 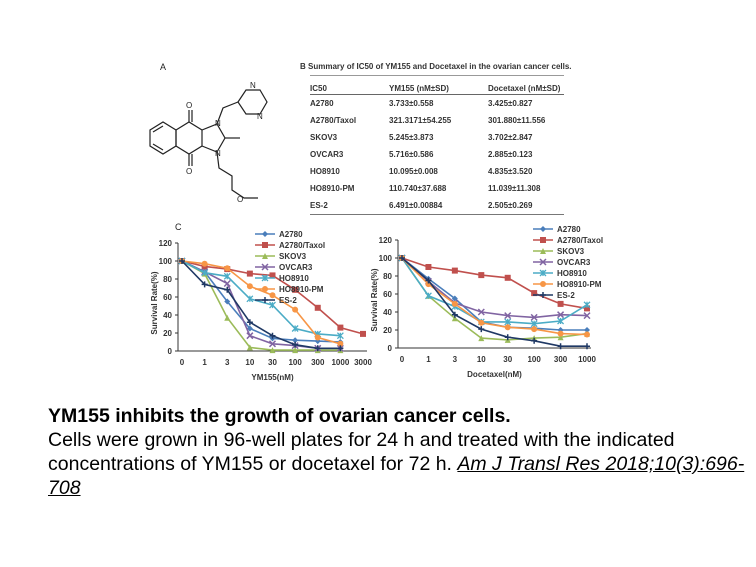 What do you see at coordinates (333, 120) in the screenshot?
I see `table-cell: A2780/Taxol` at bounding box center [333, 120].